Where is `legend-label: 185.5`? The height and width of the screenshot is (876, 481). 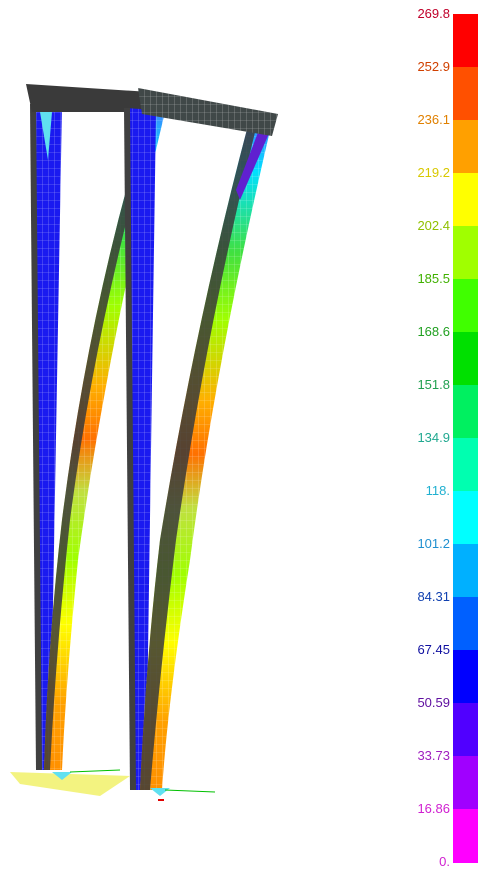 legend-label: 185.5 is located at coordinates (433, 279).